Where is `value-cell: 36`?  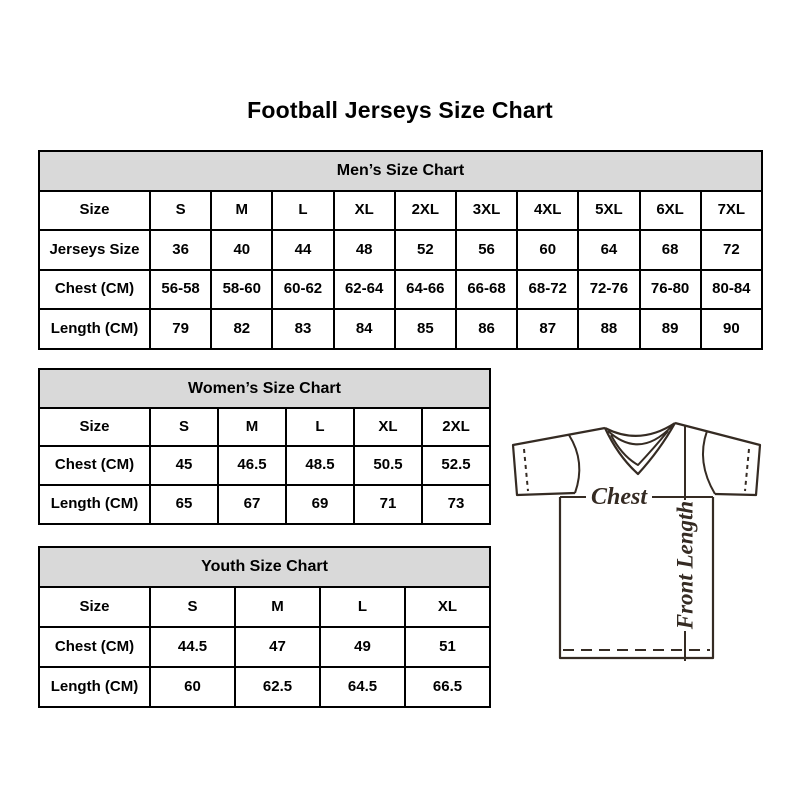 value-cell: 36 is located at coordinates (180, 250).